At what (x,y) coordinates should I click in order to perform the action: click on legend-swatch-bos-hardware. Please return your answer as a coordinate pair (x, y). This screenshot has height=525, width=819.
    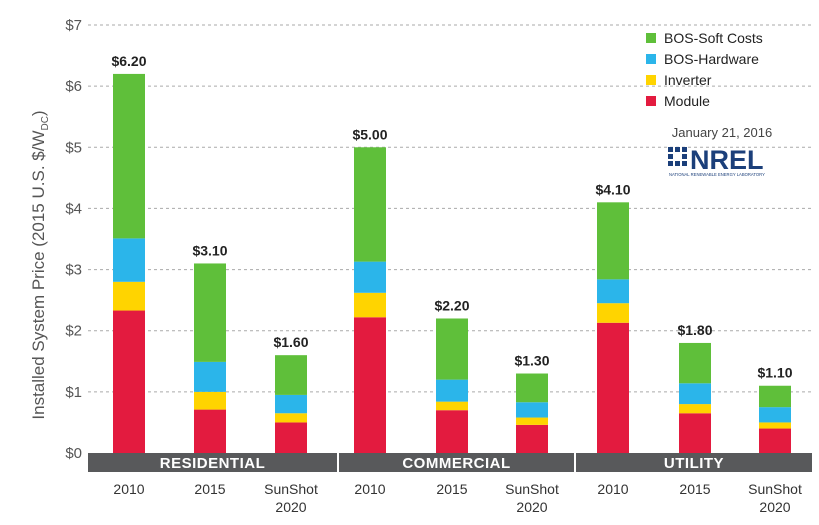
    Looking at the image, I should click on (651, 59).